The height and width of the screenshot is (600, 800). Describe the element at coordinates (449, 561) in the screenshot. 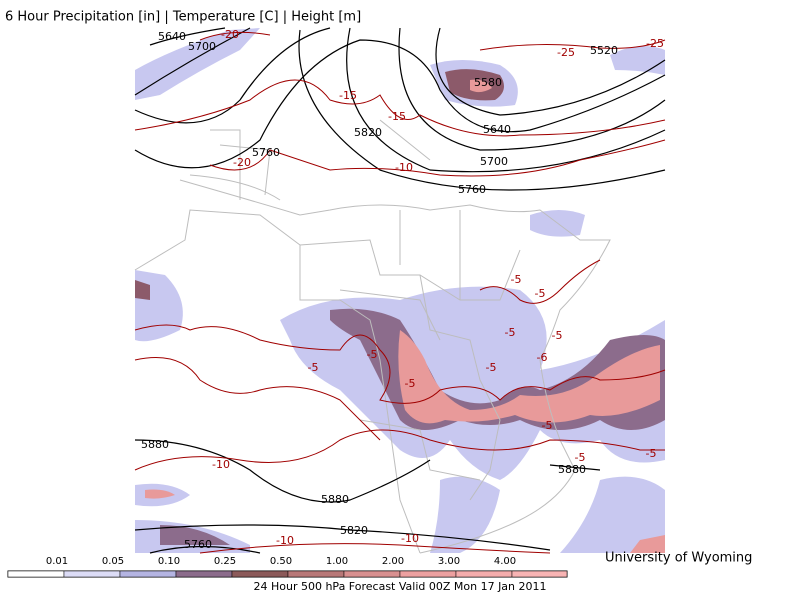

I see `legend-label: 3.00` at that location.